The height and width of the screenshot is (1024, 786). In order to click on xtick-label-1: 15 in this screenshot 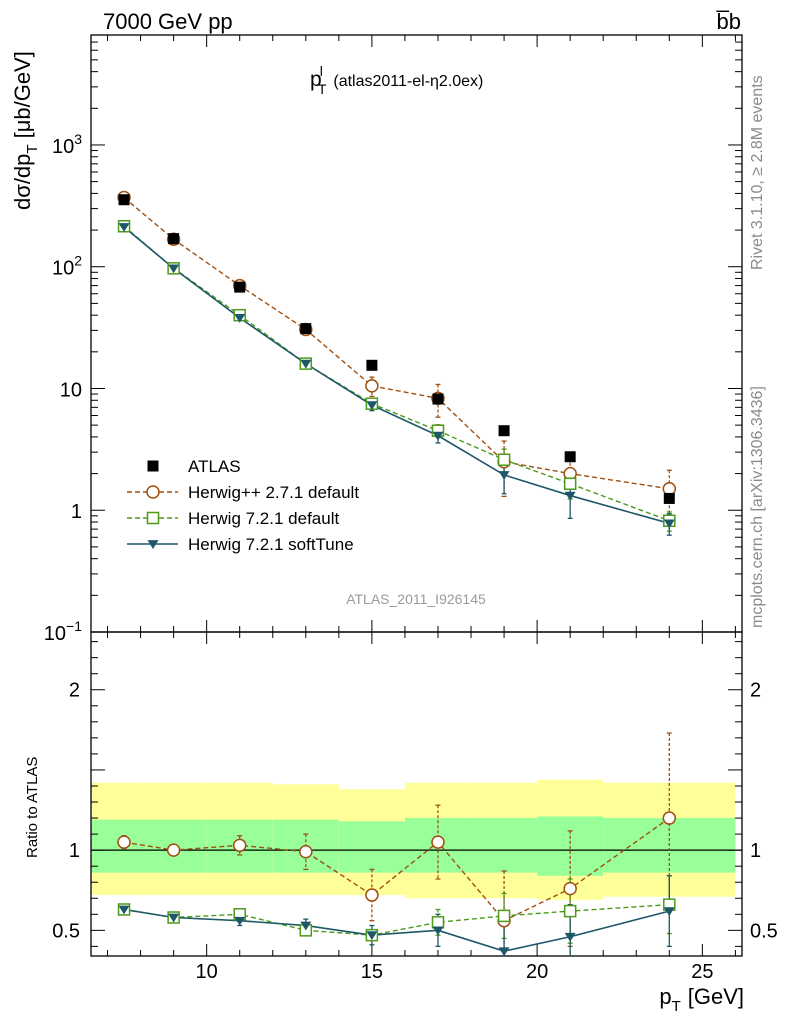, I will do `click(372, 972)`.